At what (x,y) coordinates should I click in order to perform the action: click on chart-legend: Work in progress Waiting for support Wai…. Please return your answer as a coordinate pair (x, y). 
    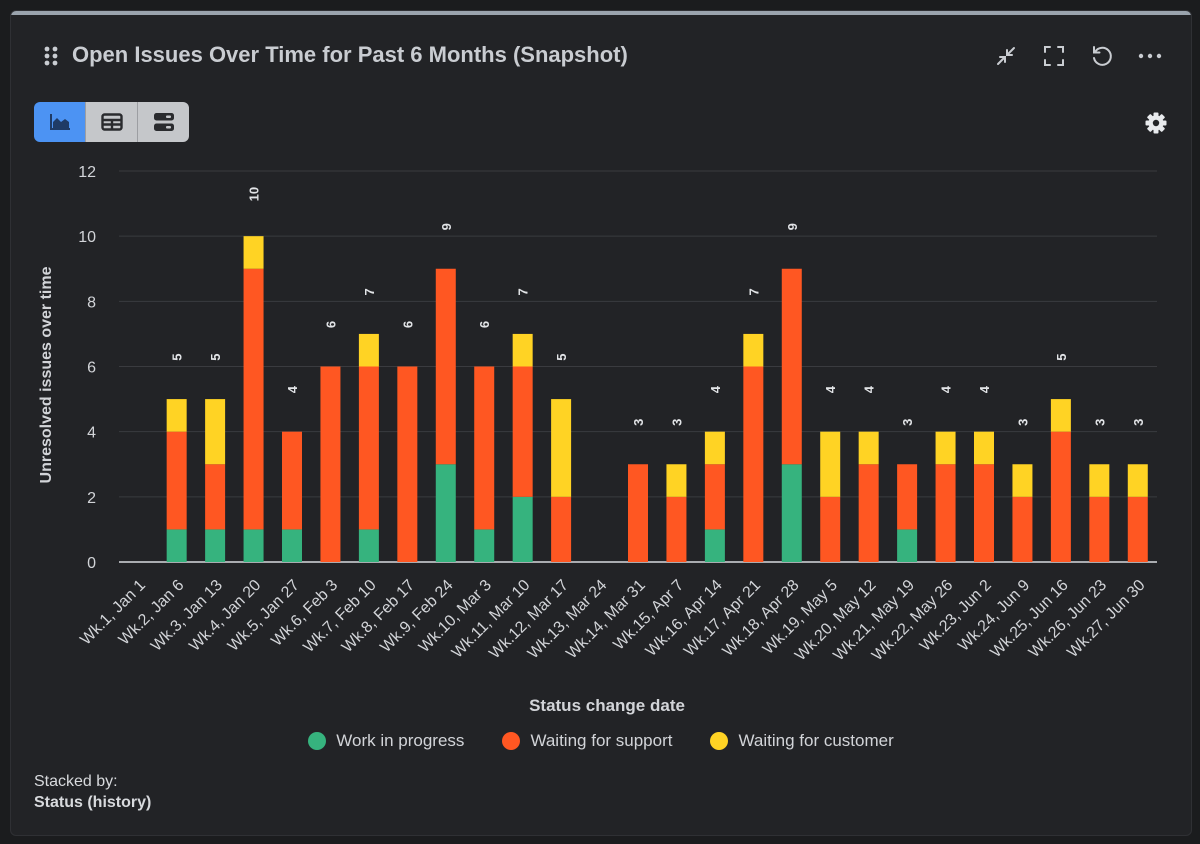
    Looking at the image, I should click on (601, 741).